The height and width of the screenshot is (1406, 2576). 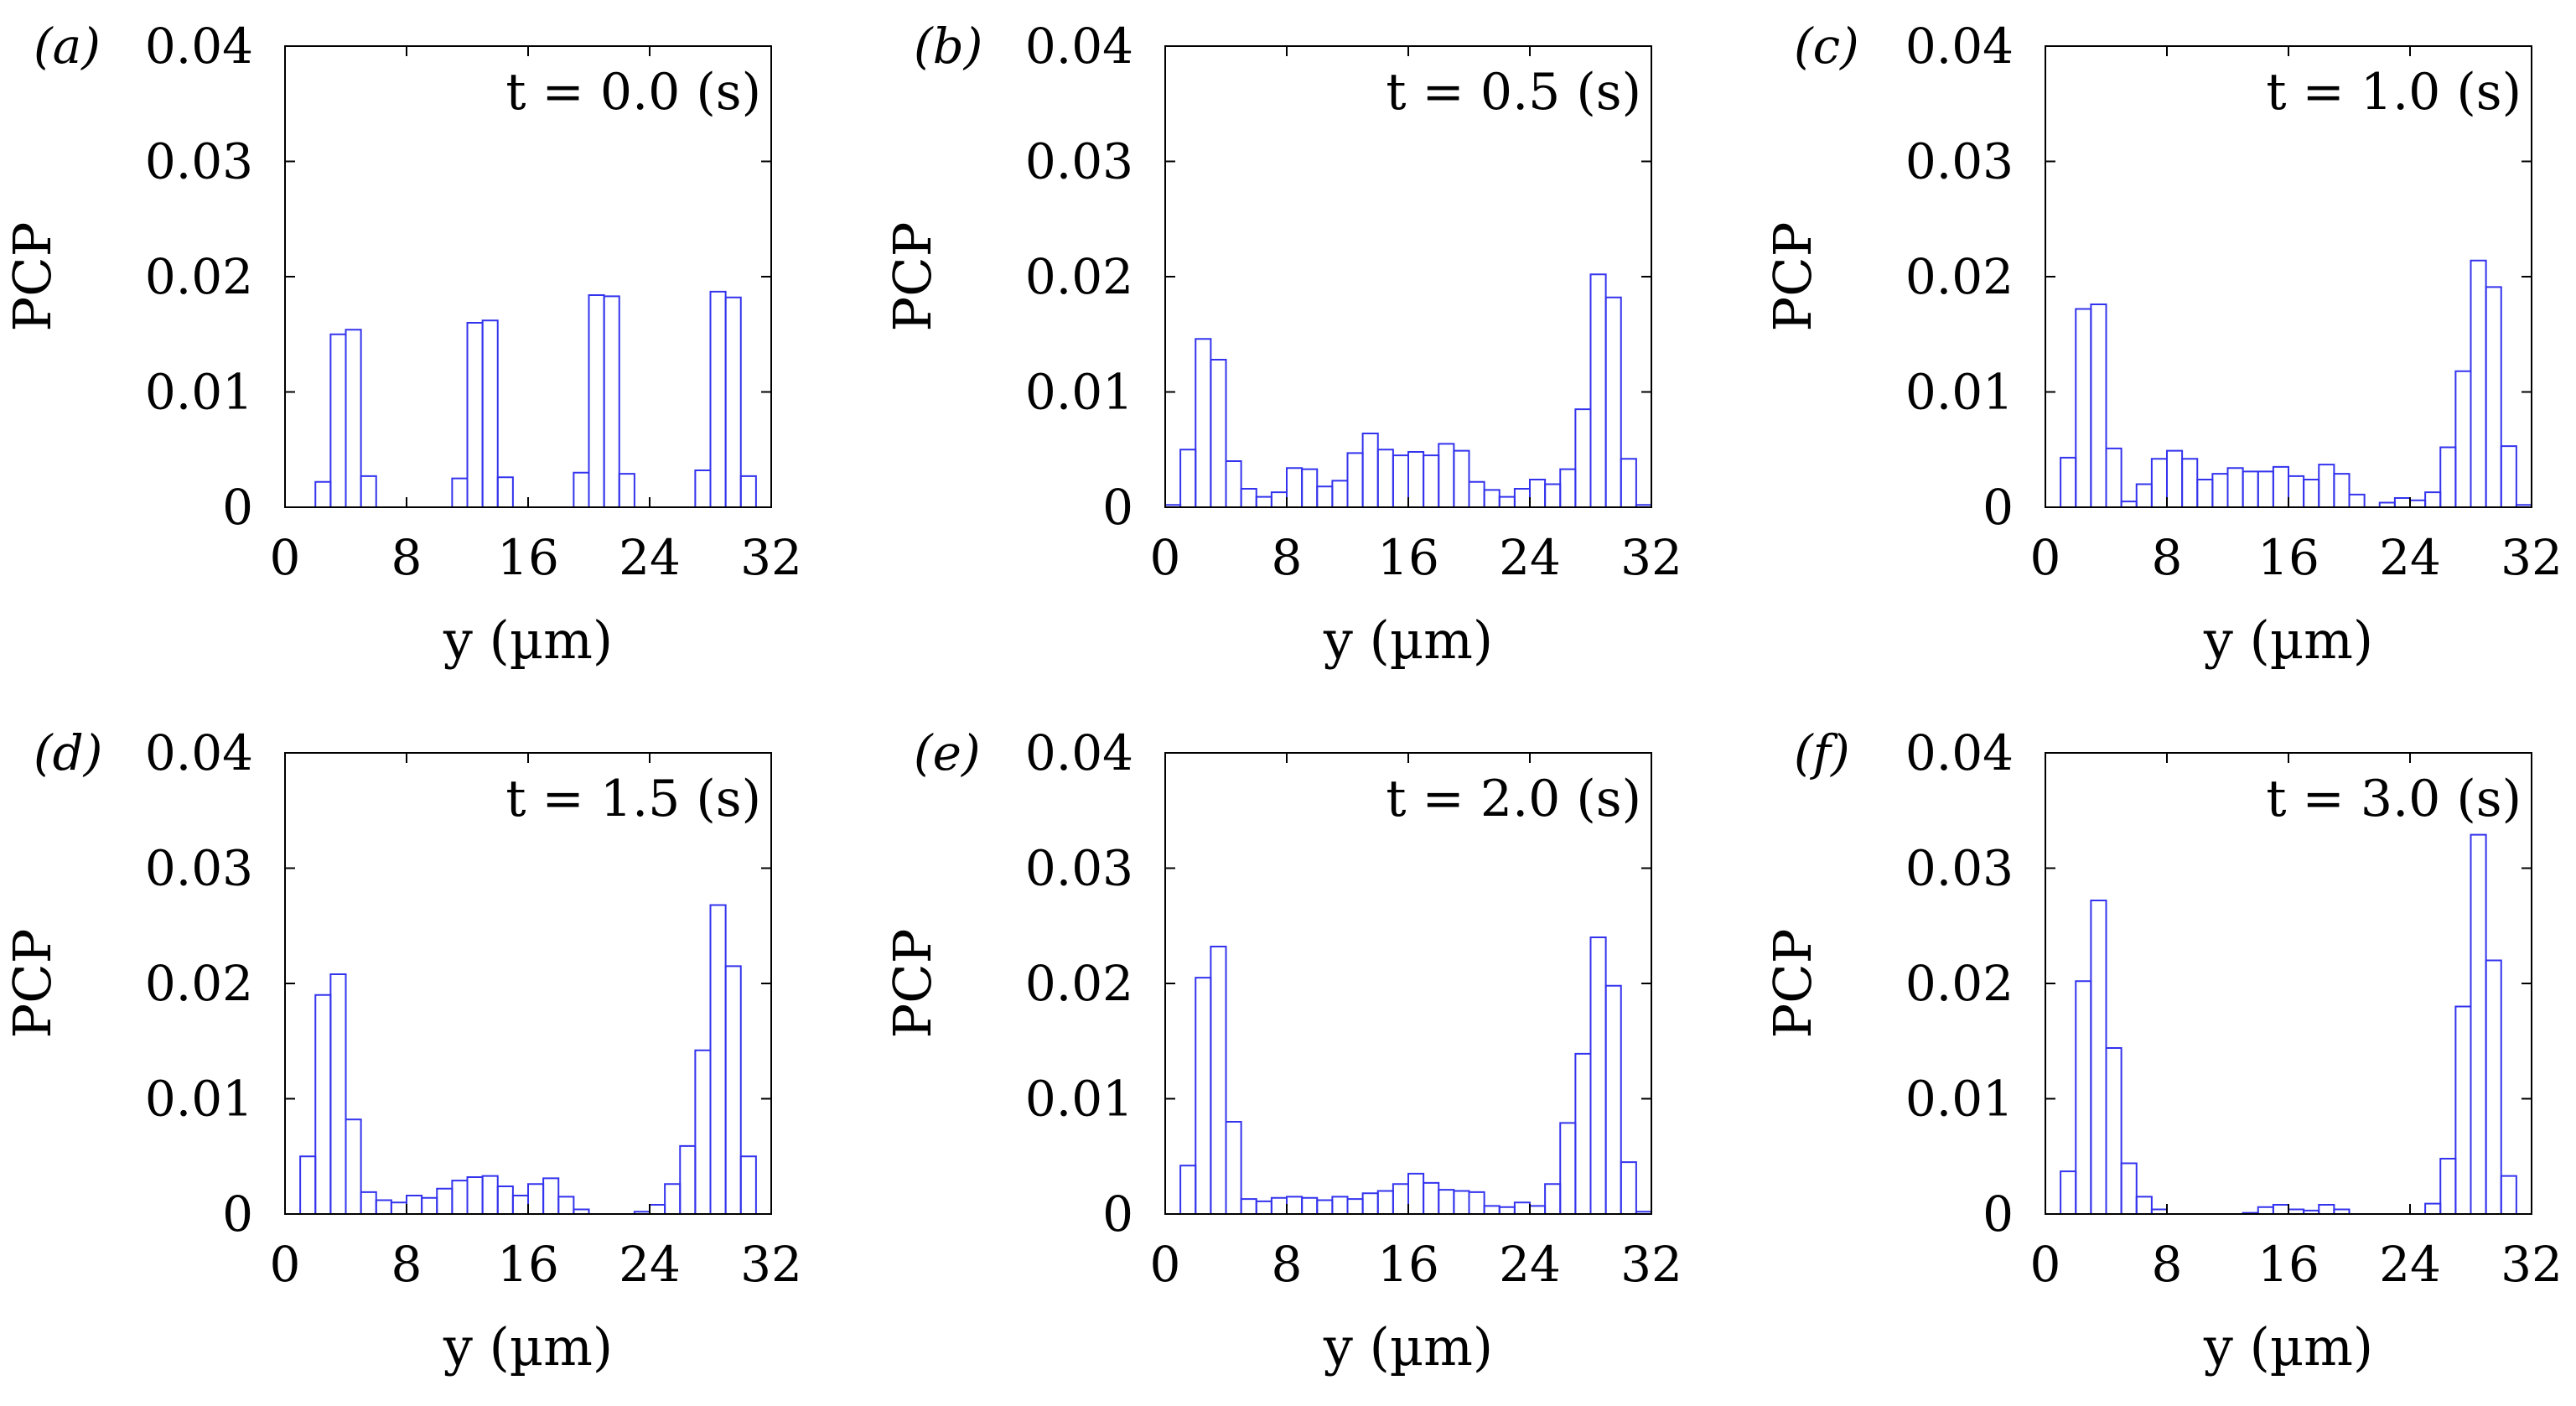 What do you see at coordinates (948, 46) in the screenshot?
I see `panel-label: (b)` at bounding box center [948, 46].